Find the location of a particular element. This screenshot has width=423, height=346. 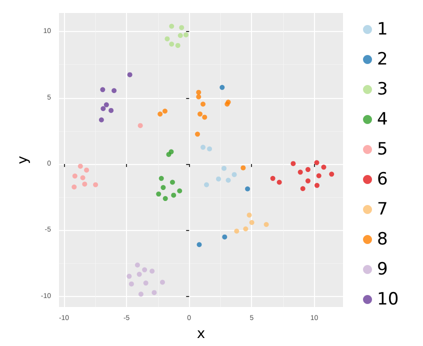

legend-label: 9 is located at coordinates (382, 270).